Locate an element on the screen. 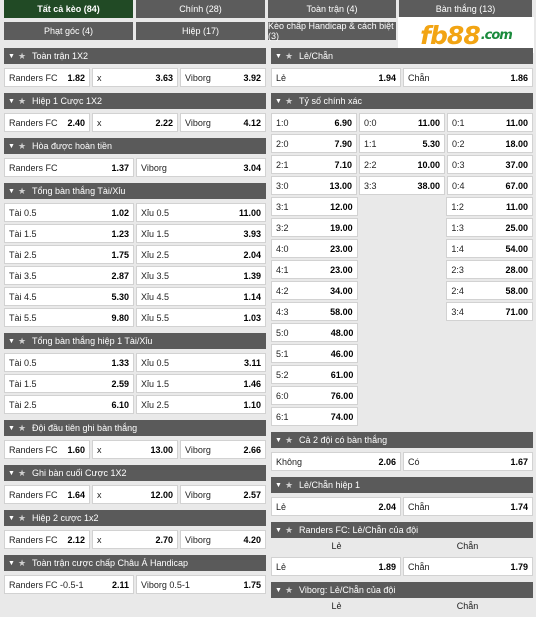 The width and height of the screenshot is (536, 617). odds-button: Randers FC 2.12 is located at coordinates (47, 539).